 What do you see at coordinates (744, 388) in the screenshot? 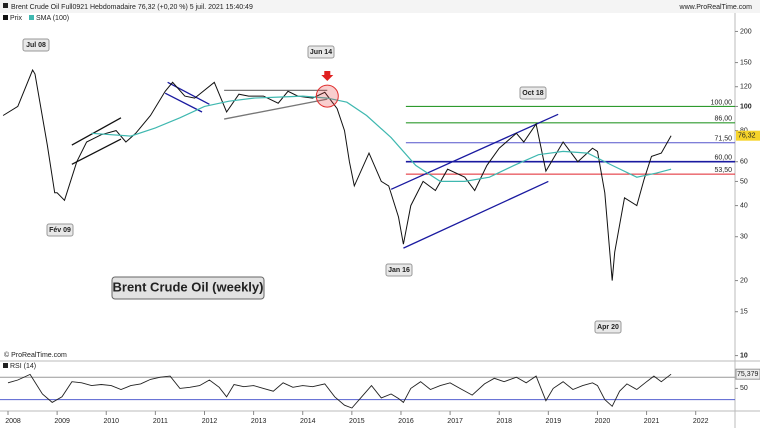
I see `rsi-tick-label: 50` at bounding box center [744, 388].